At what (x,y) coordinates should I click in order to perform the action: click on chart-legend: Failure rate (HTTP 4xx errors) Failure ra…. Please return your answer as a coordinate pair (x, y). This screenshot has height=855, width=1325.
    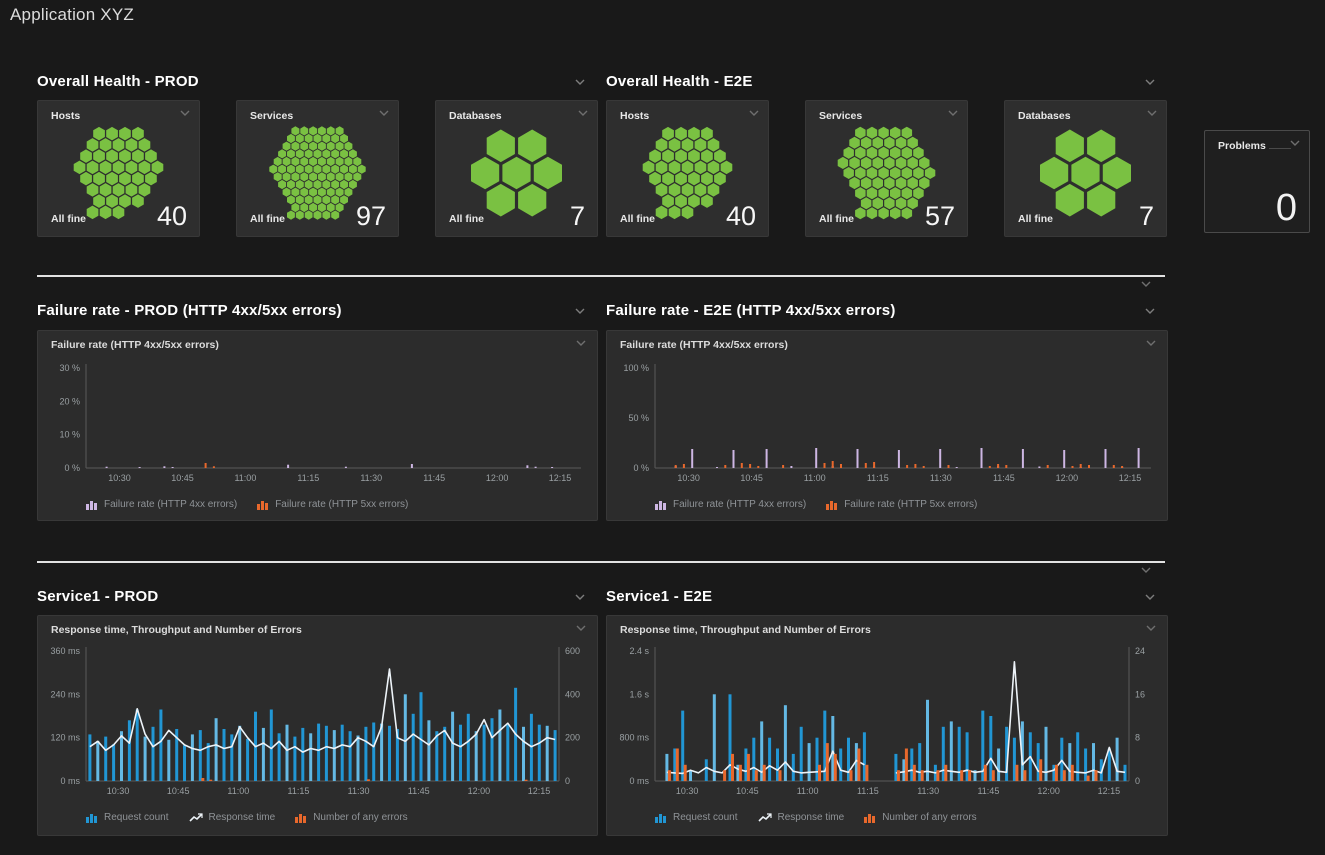
    Looking at the image, I should click on (247, 504).